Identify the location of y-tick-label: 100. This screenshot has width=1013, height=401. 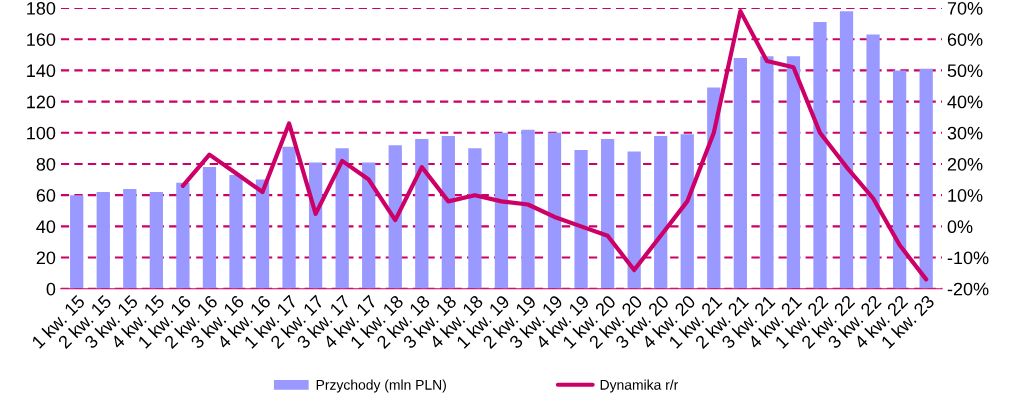
(41, 133).